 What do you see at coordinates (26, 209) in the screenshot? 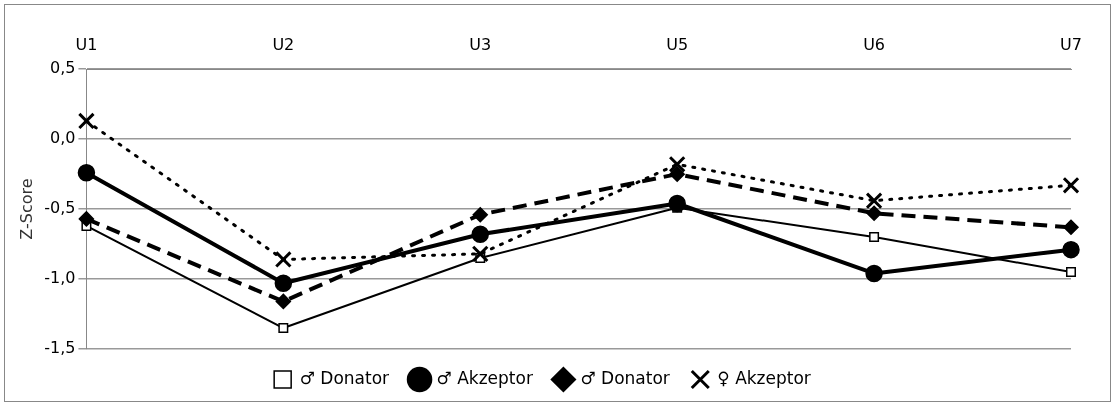
I see `y-axis-title: Z-Score` at bounding box center [26, 209].